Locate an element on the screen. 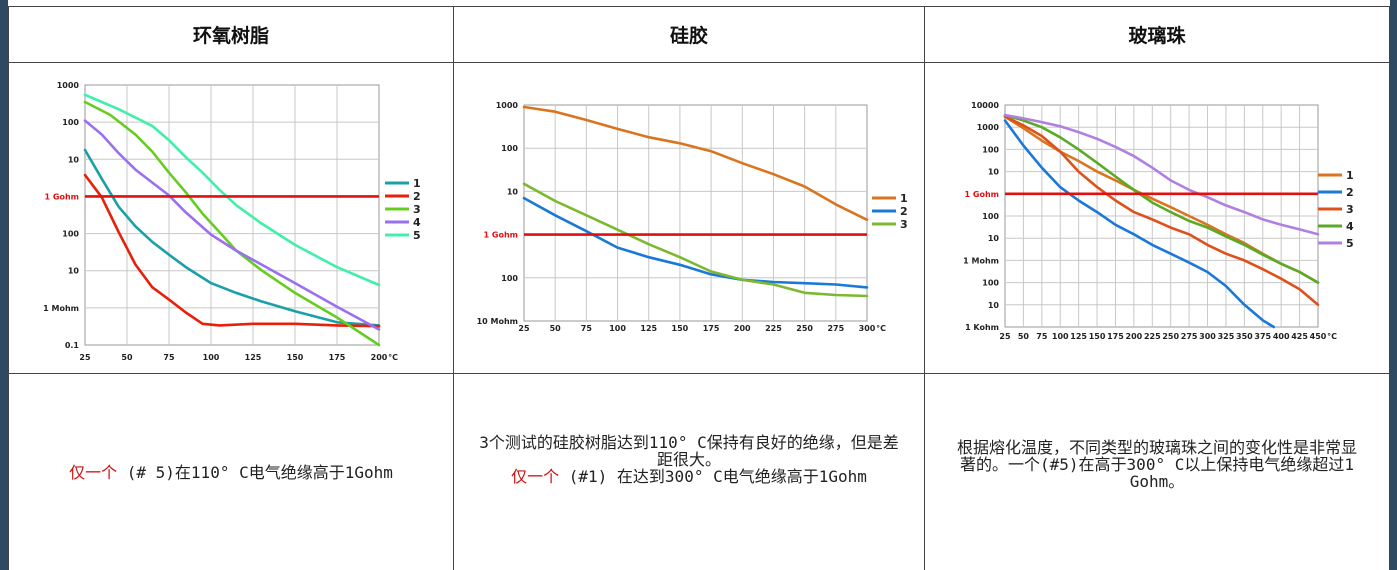 This screenshot has height=570, width=1397. description-text: (# 5)在110° C电气绝缘高于1Gohm is located at coordinates (255, 472).